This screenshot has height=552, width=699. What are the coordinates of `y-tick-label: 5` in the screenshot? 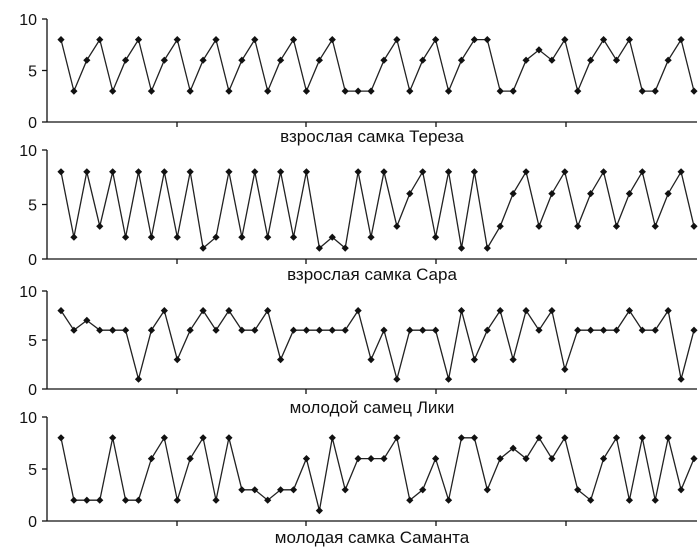 It's located at (32, 206).